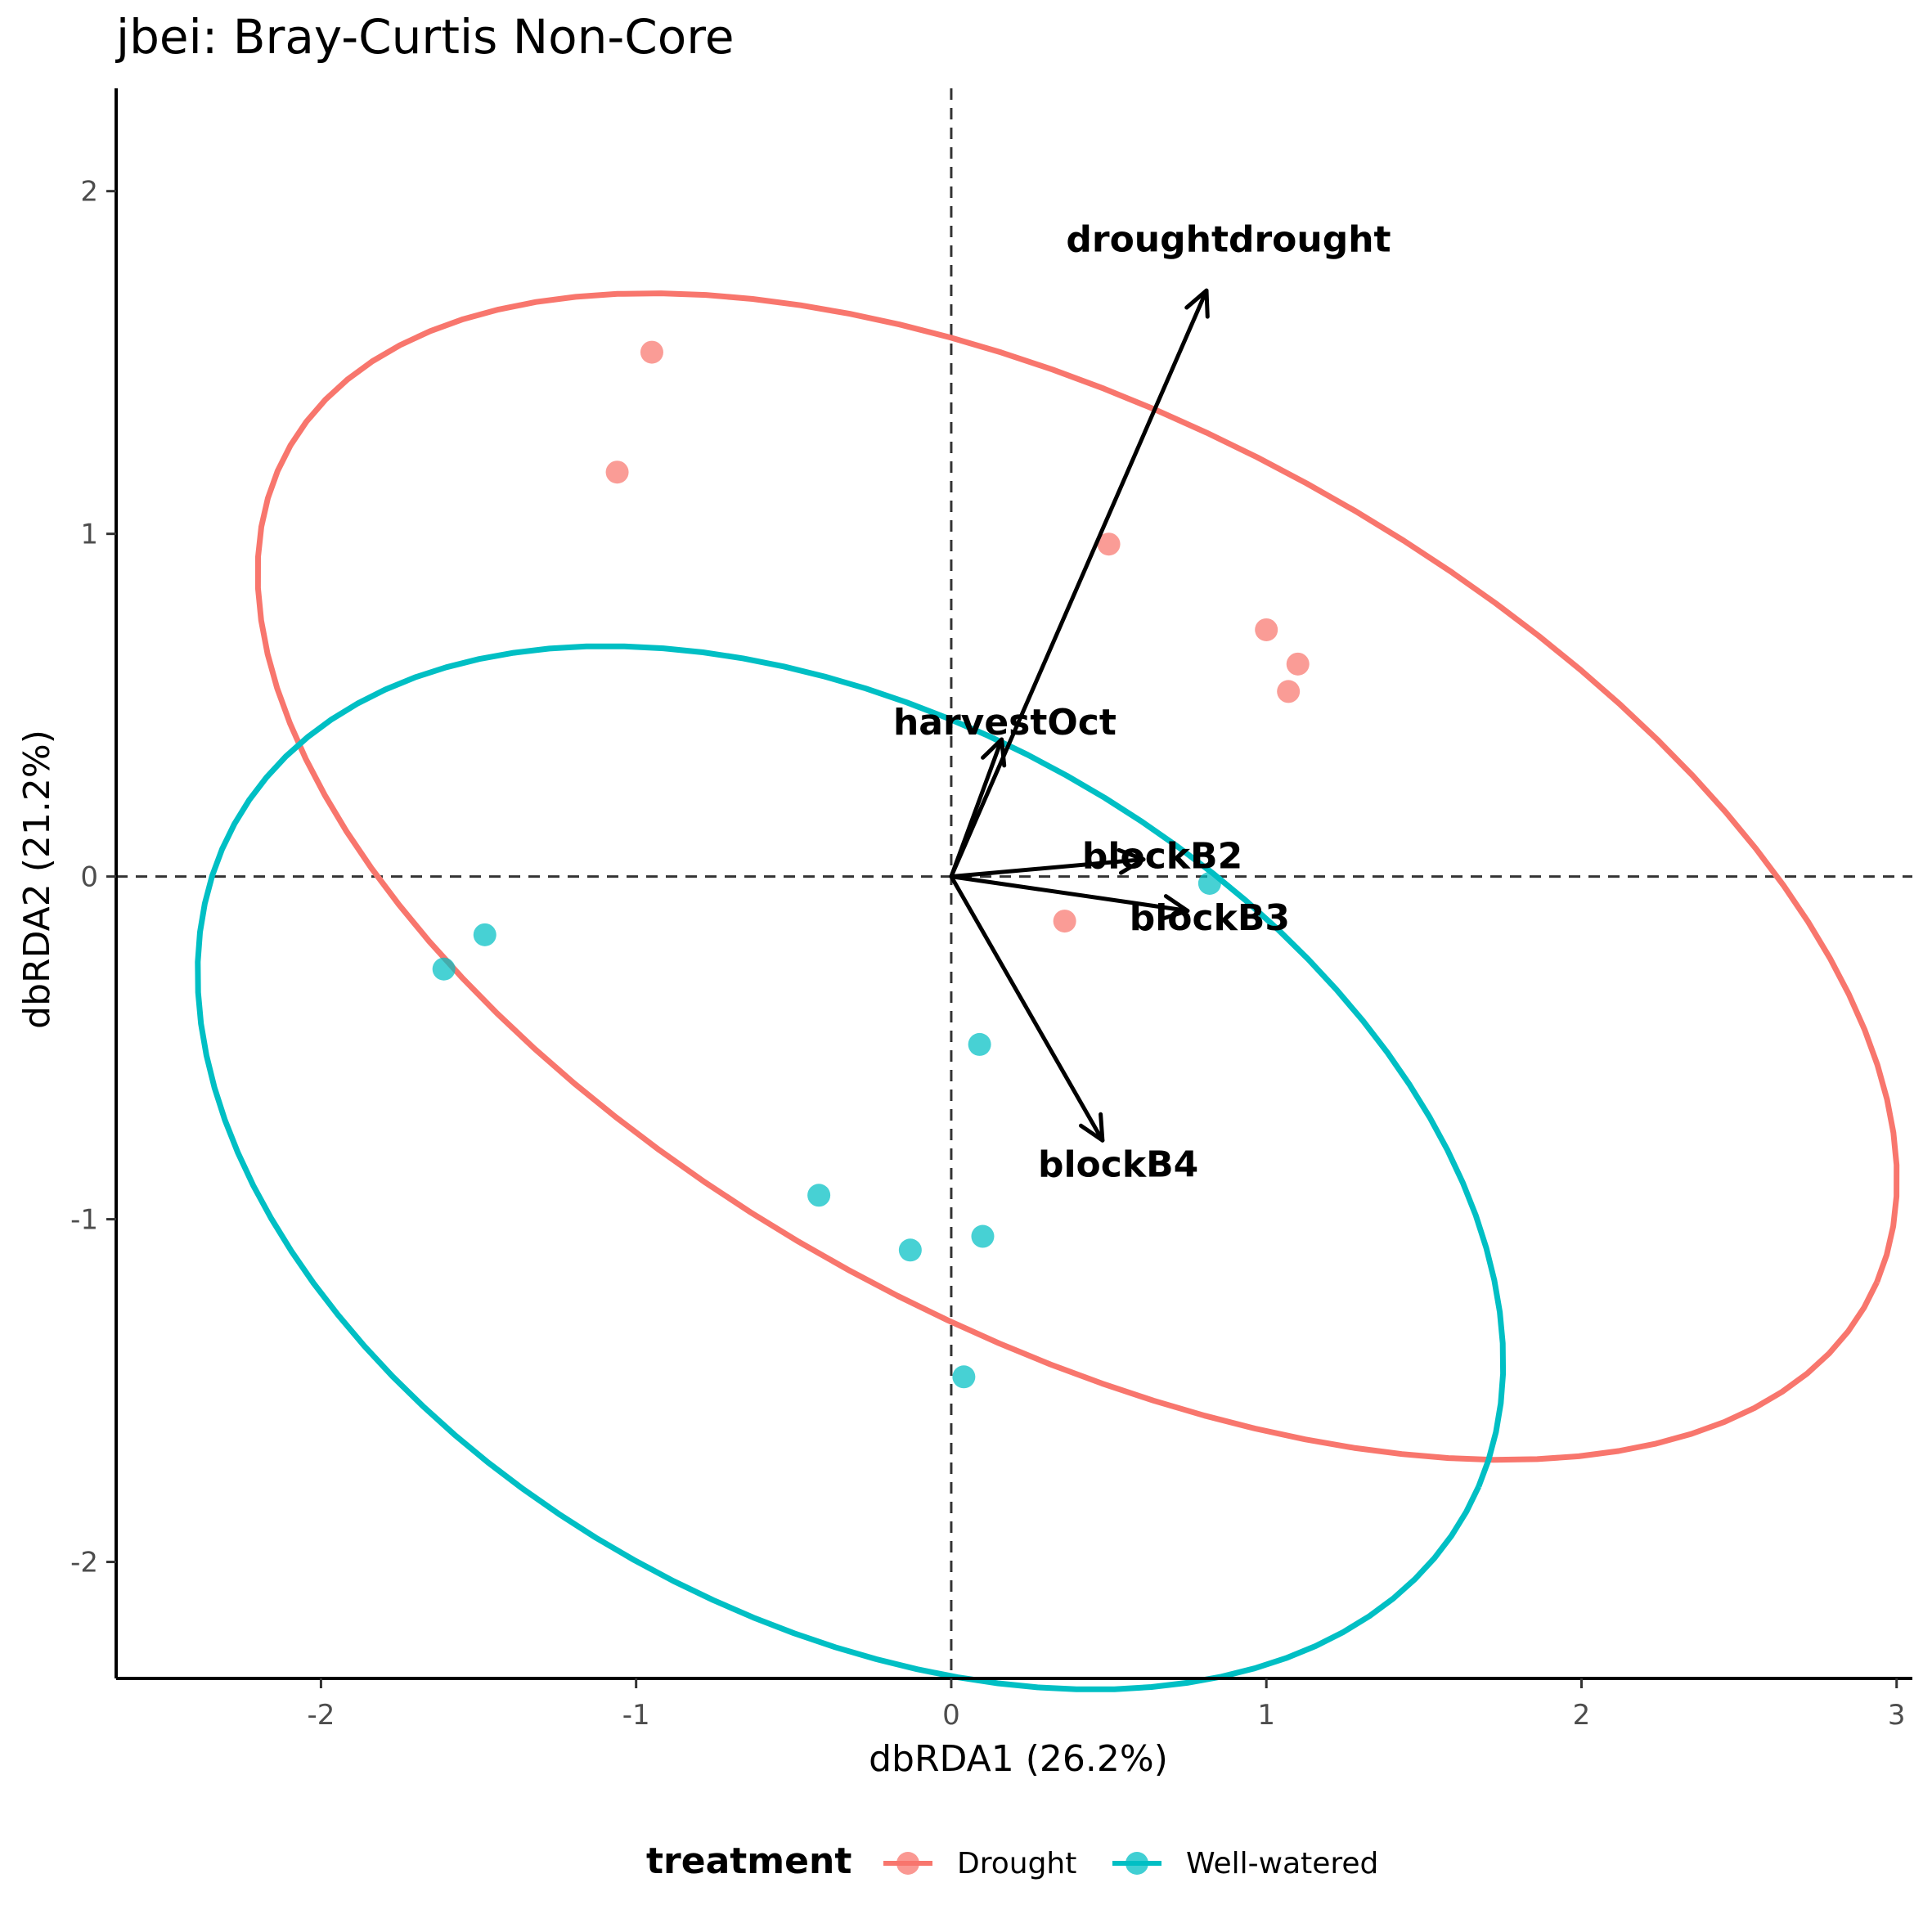  I want to click on legend-label-well-watered: Well-watered, so click(1282, 1864).